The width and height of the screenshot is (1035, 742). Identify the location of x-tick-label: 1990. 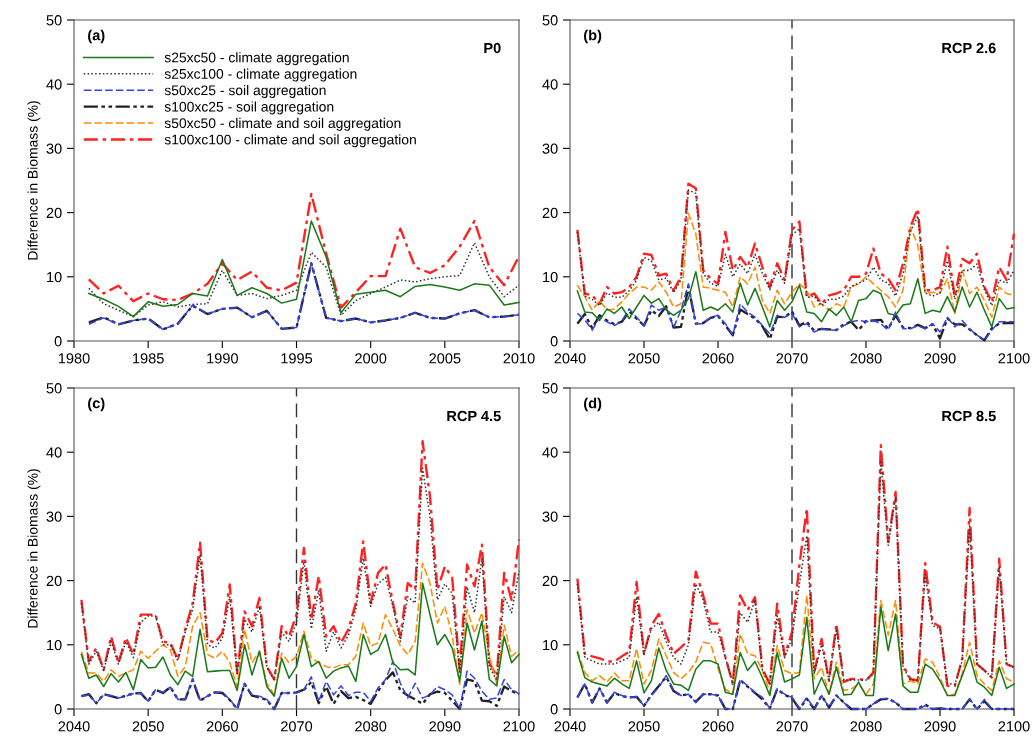
(222, 358).